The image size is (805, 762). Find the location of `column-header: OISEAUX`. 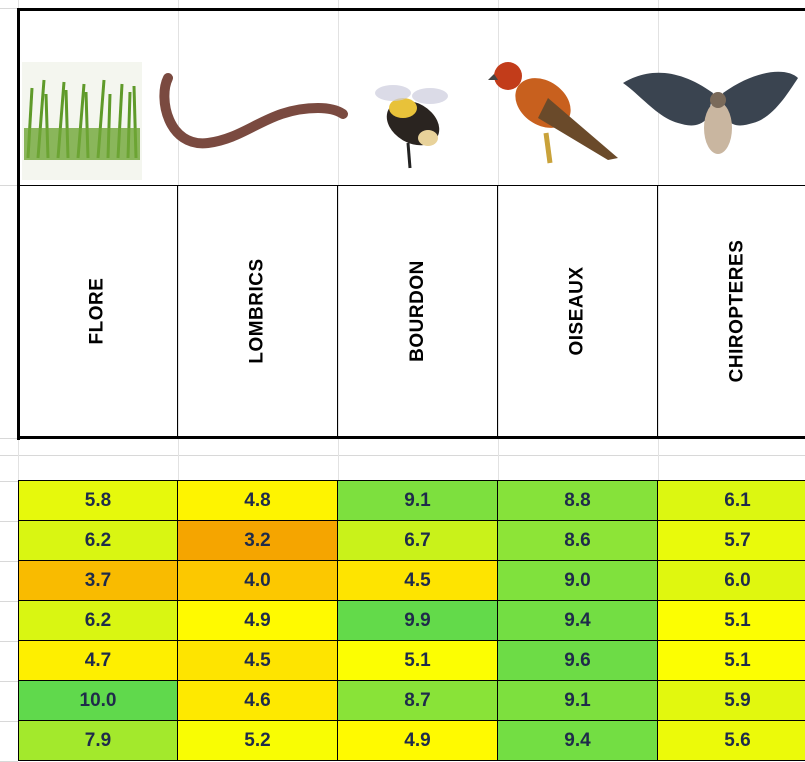

column-header: OISEAUX is located at coordinates (578, 311).